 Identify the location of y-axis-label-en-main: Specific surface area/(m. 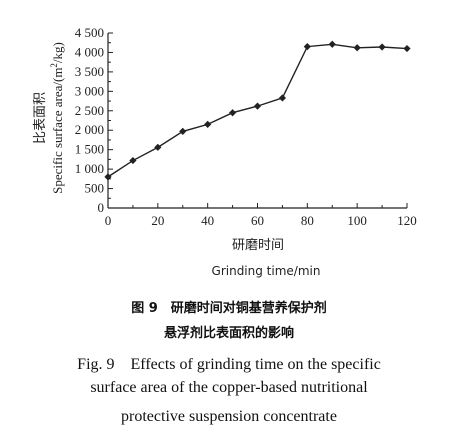
(57, 131).